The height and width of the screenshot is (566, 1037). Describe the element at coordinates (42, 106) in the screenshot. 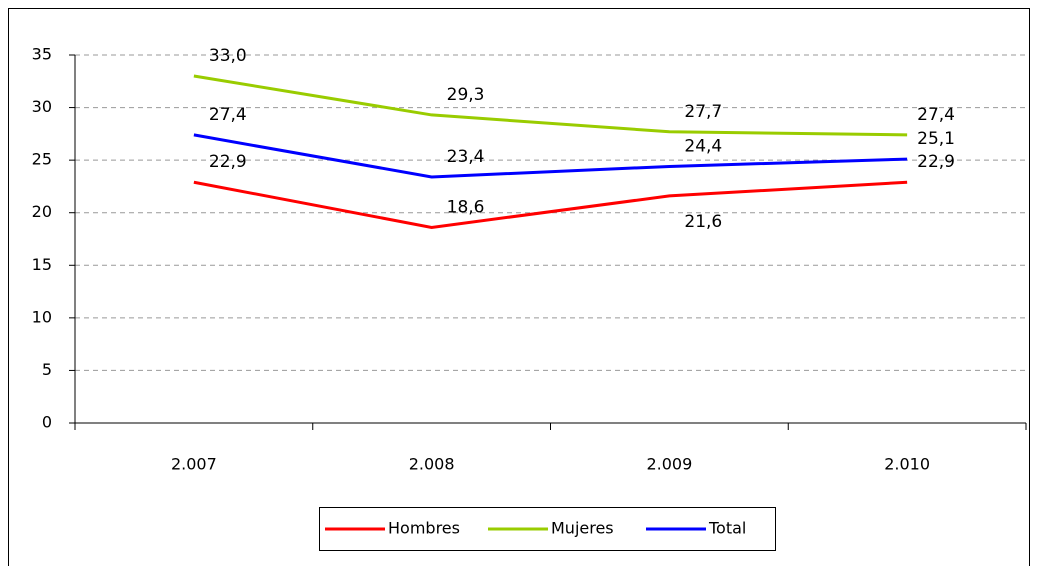

I see `y-tick-label: 30` at that location.